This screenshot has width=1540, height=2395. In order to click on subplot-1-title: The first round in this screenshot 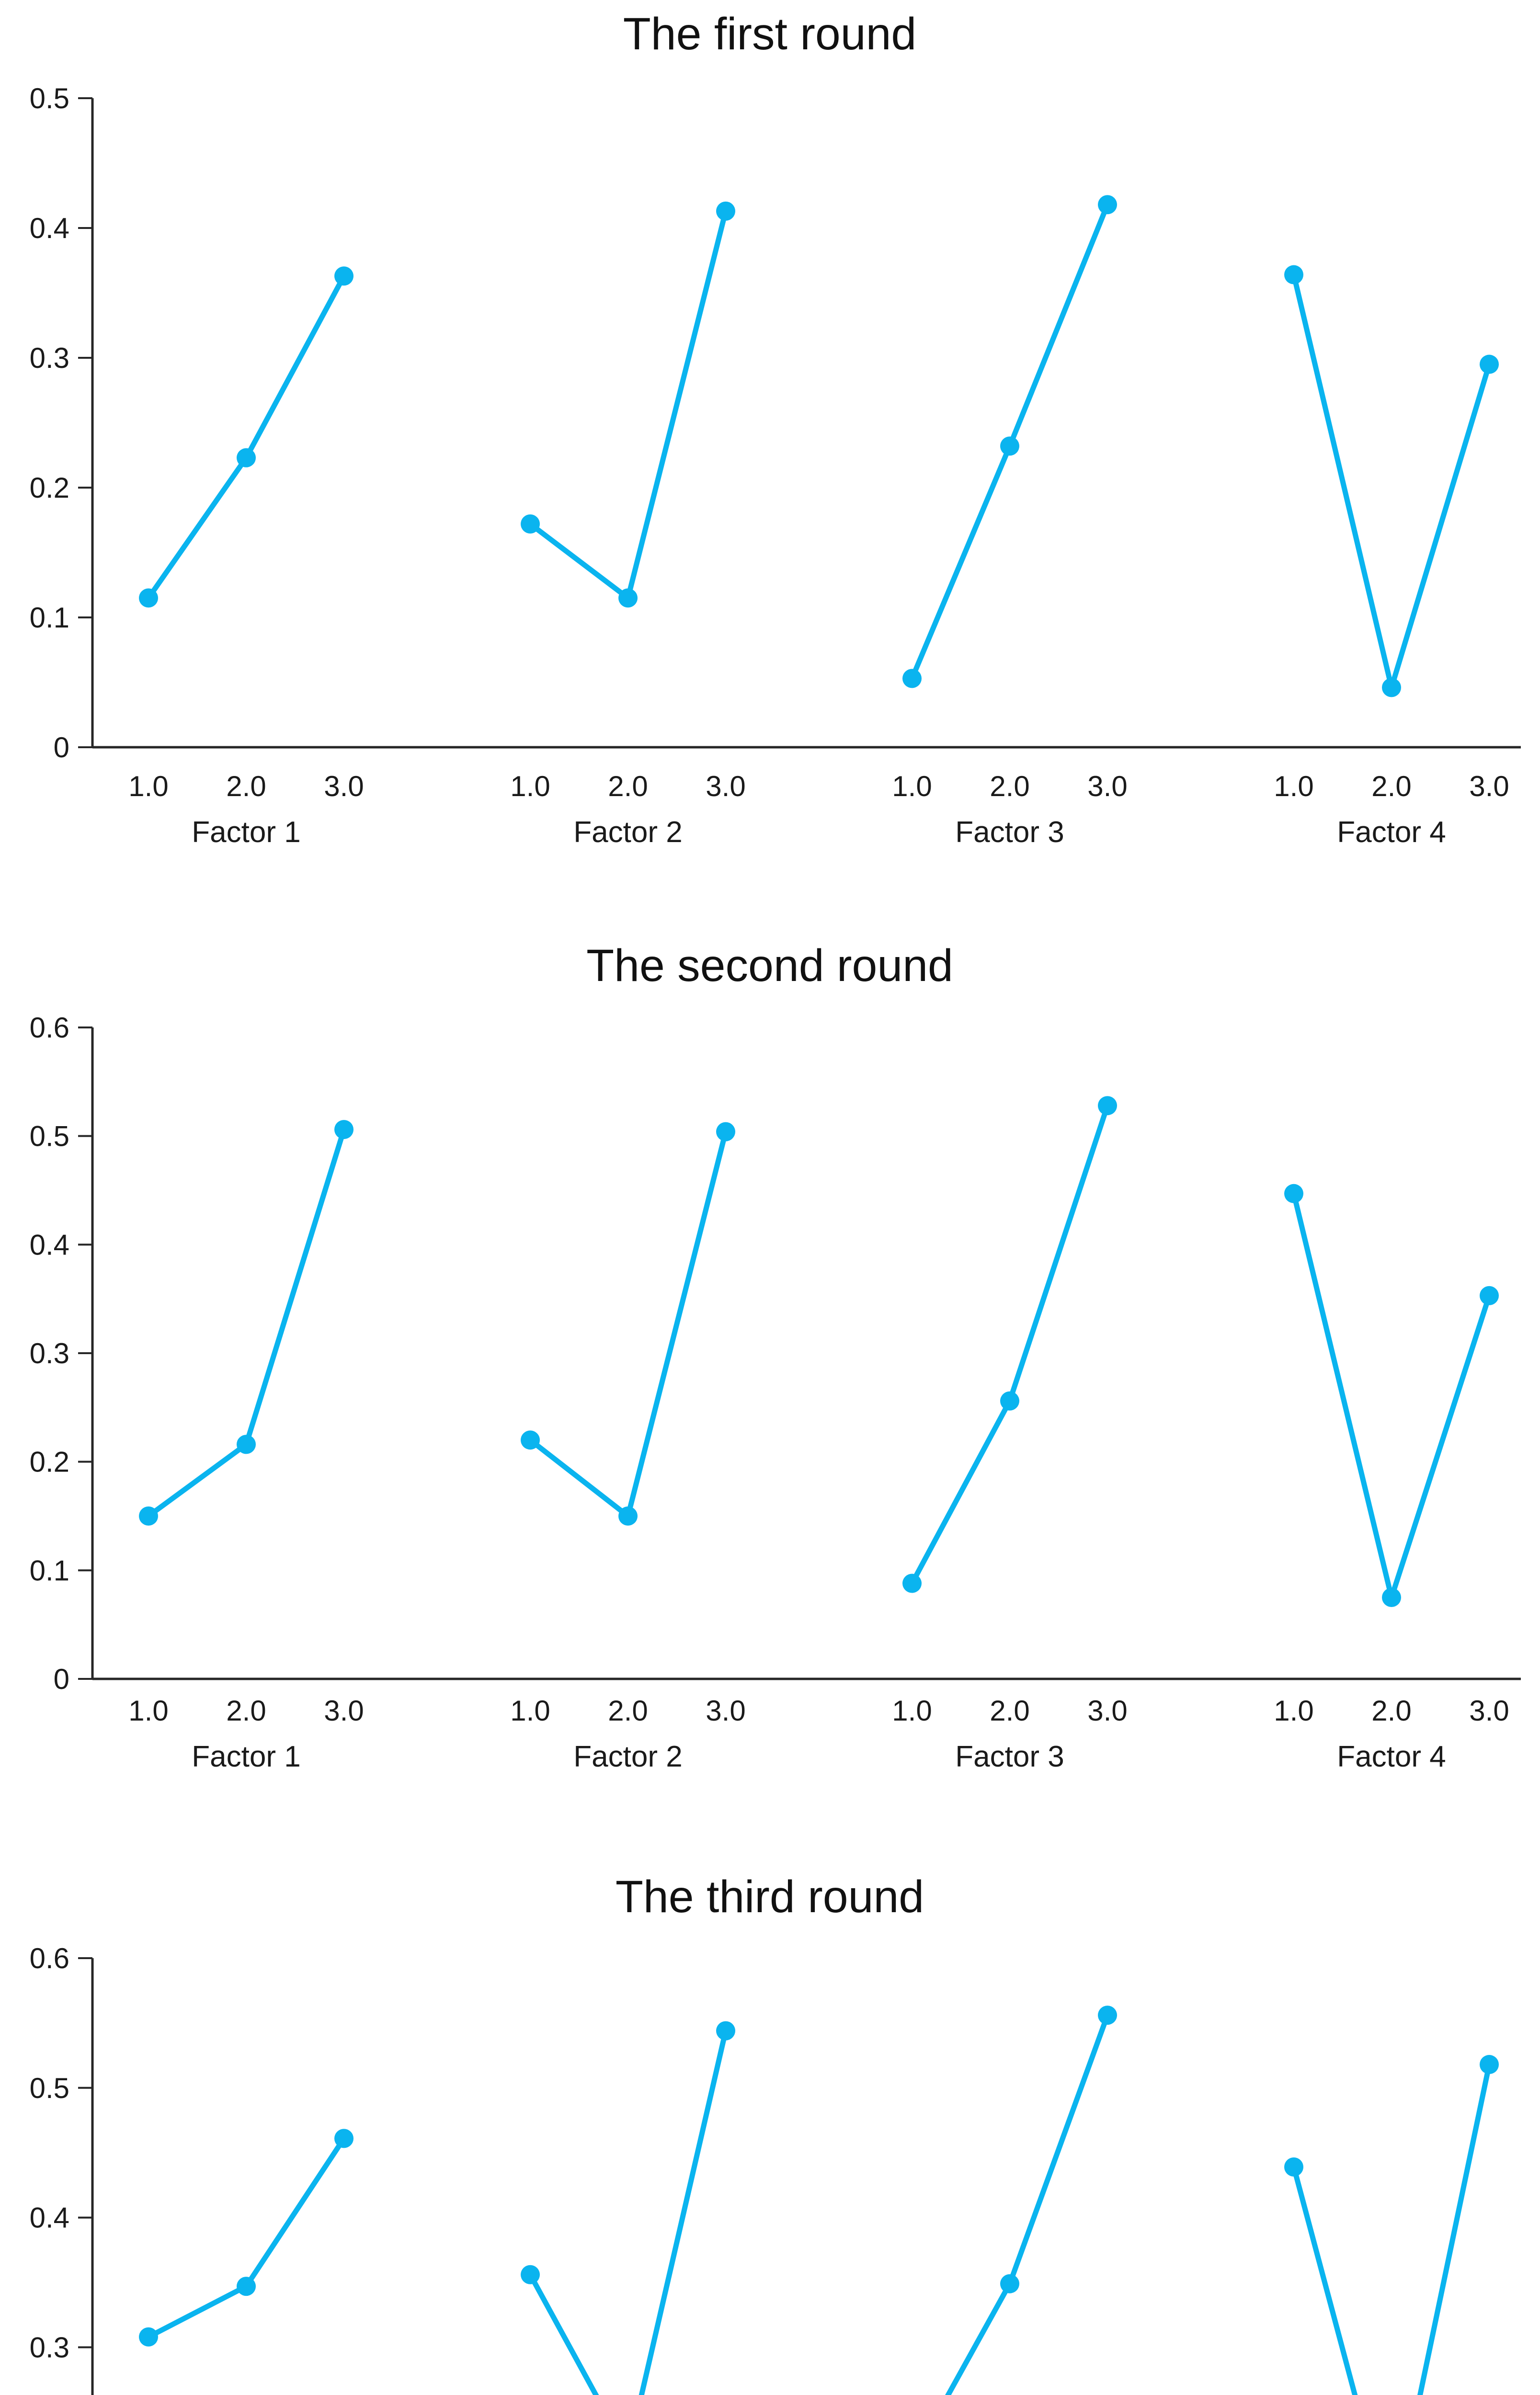, I will do `click(770, 34)`.